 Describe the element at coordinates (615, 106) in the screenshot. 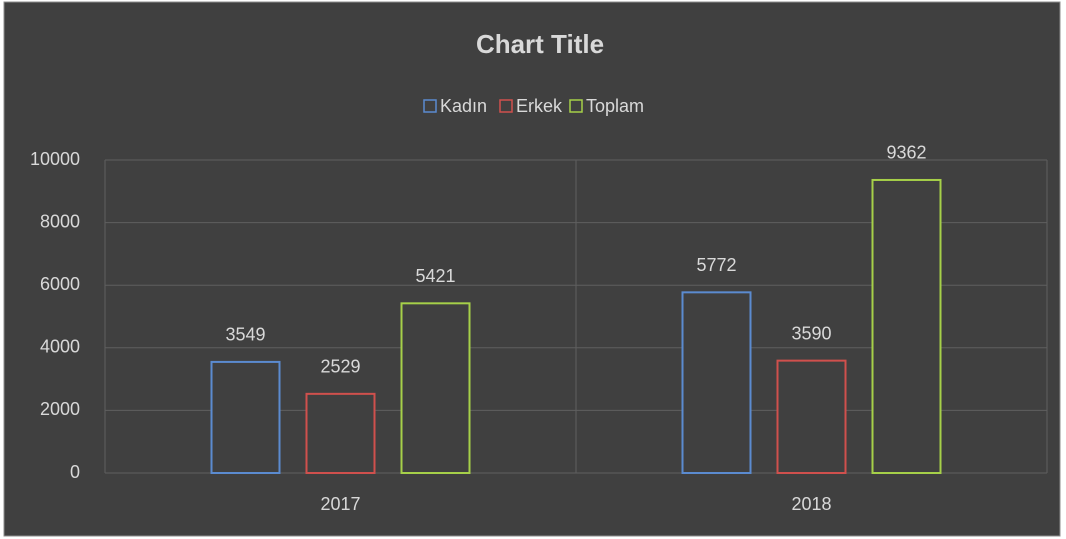

I see `legend-label: Toplam` at that location.